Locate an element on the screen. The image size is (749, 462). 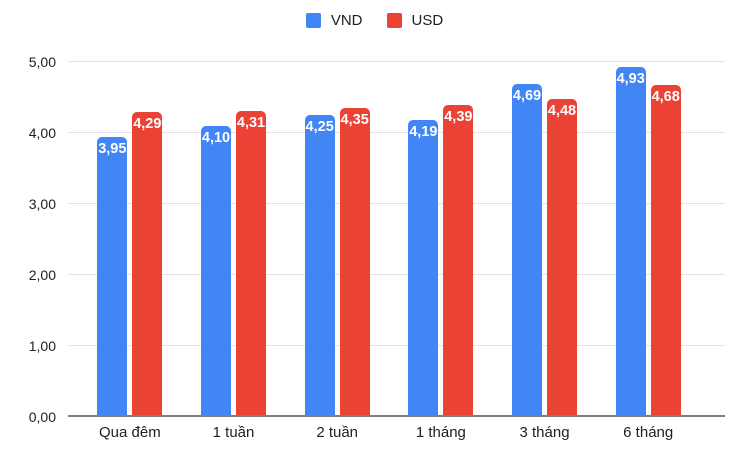
bar-group-2: 4,10 4,31 is located at coordinates (234, 239).